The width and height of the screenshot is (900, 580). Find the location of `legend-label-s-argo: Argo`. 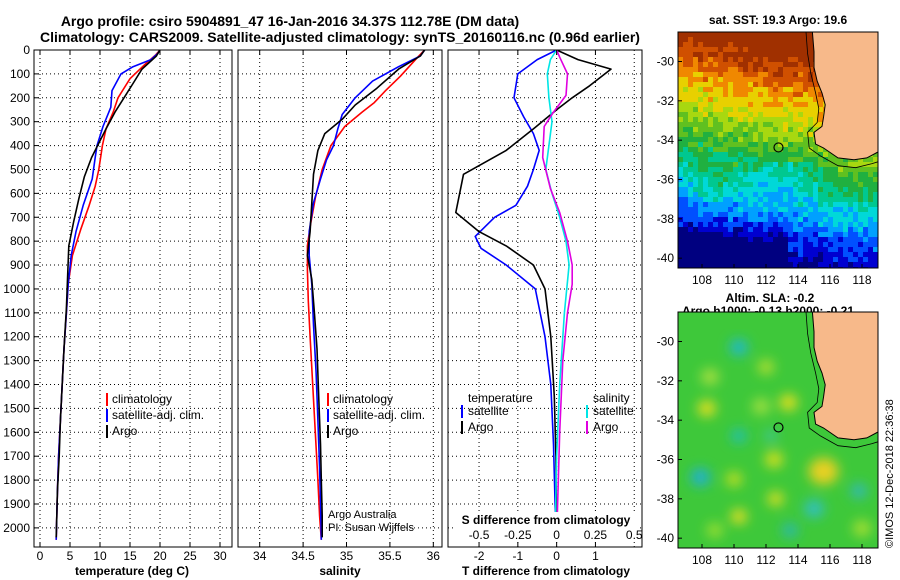

legend-label-s-argo: Argo is located at coordinates (606, 427).